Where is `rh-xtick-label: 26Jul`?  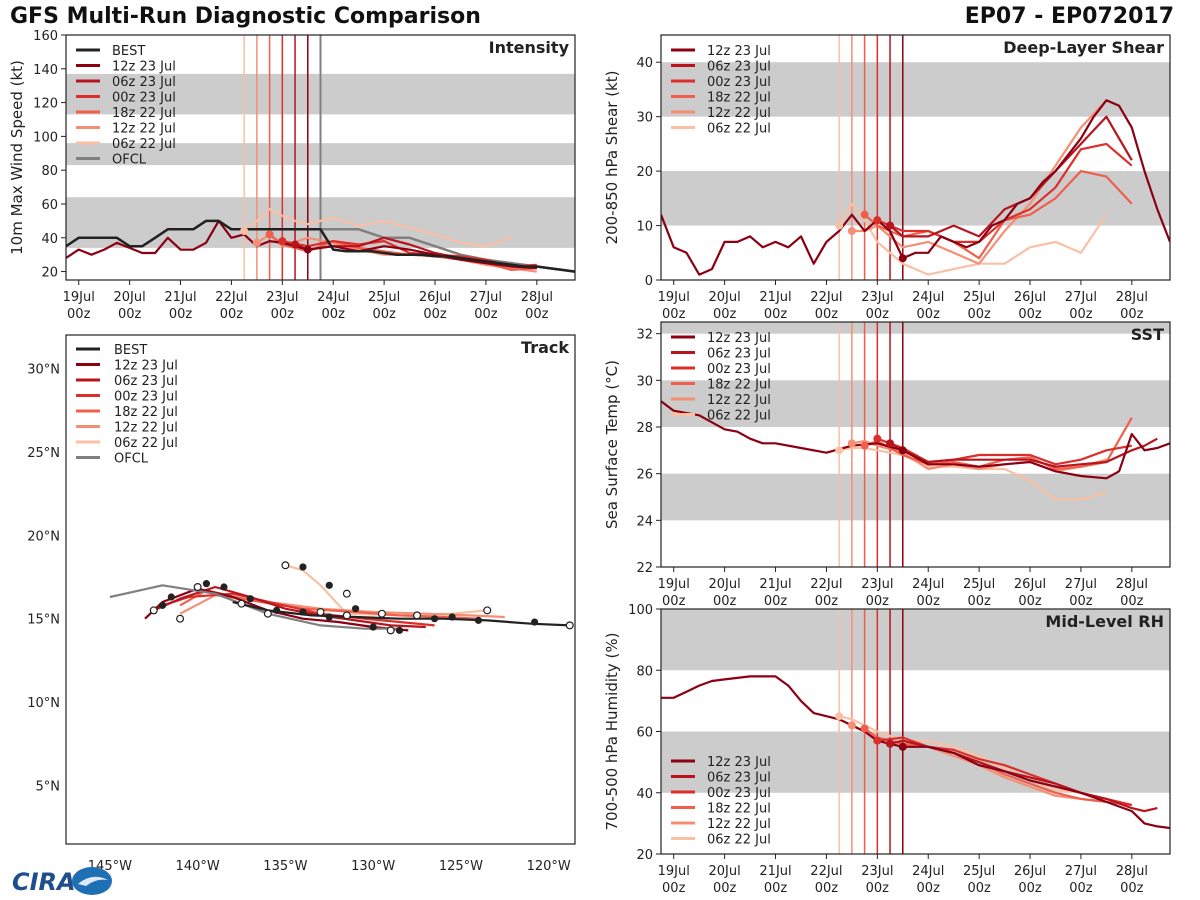
rh-xtick-label: 26Jul is located at coordinates (1030, 871).